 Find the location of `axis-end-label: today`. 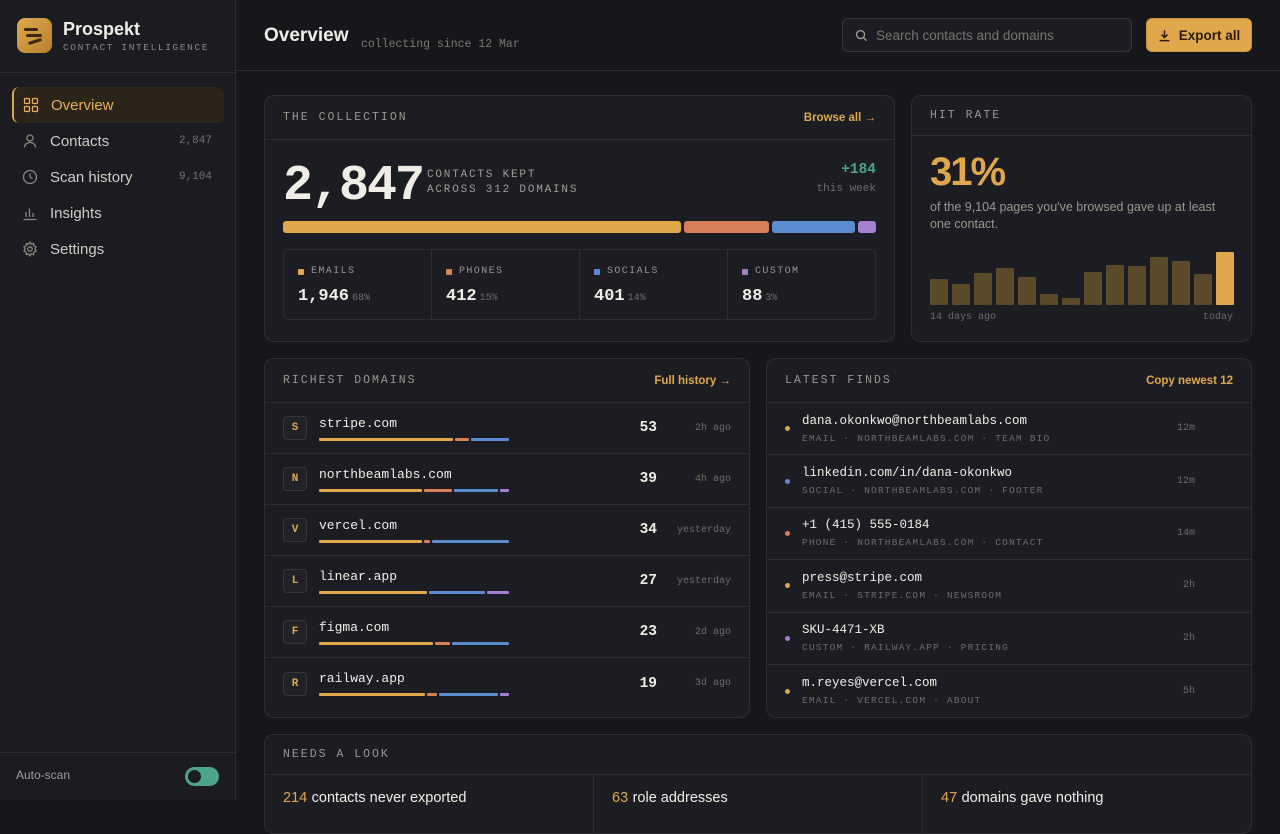

axis-end-label: today is located at coordinates (1217, 317).